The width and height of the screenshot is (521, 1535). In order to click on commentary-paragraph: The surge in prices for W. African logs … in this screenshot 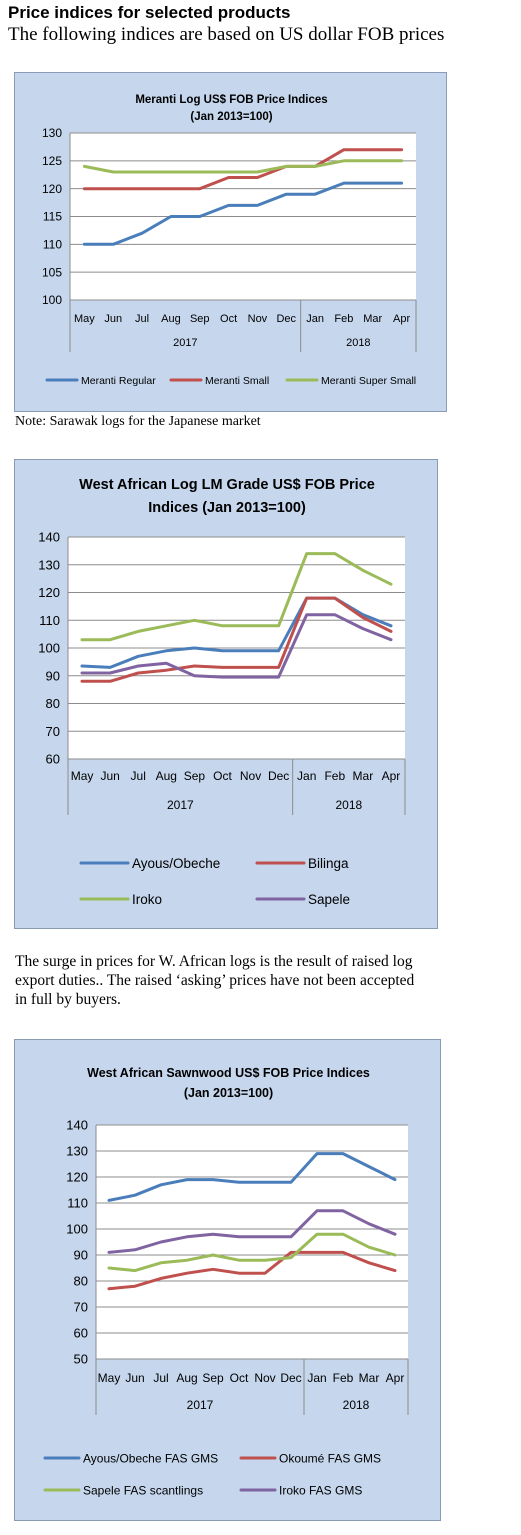, I will do `click(267, 980)`.